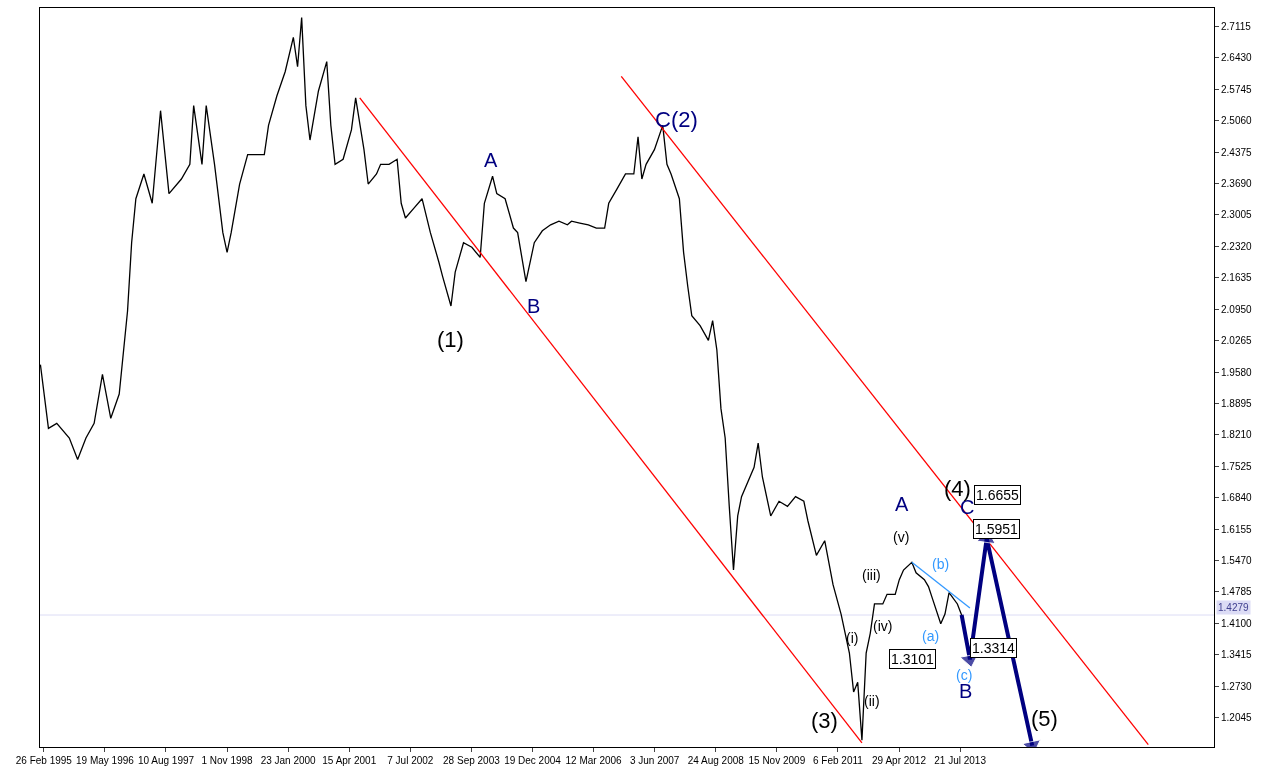  Describe the element at coordinates (777, 760) in the screenshot. I see `x-tick-label: 15 Nov 2009` at that location.